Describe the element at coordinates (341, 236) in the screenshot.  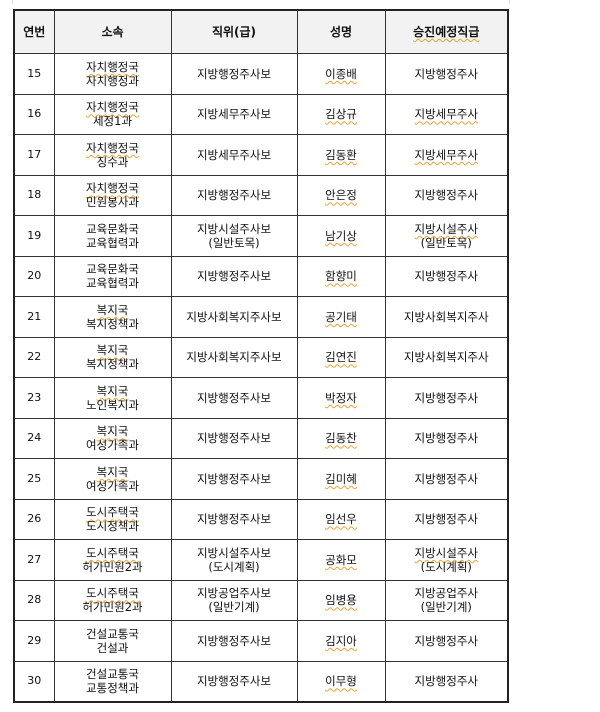
I see `name-cell: 남기상` at that location.